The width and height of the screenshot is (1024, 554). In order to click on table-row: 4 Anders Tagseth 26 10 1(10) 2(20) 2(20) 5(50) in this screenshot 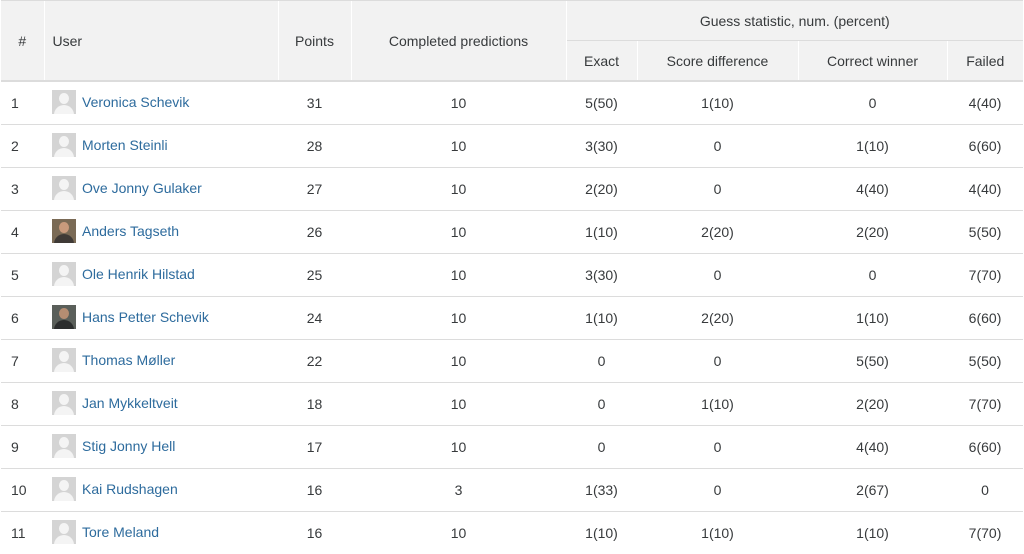, I will do `click(512, 232)`.